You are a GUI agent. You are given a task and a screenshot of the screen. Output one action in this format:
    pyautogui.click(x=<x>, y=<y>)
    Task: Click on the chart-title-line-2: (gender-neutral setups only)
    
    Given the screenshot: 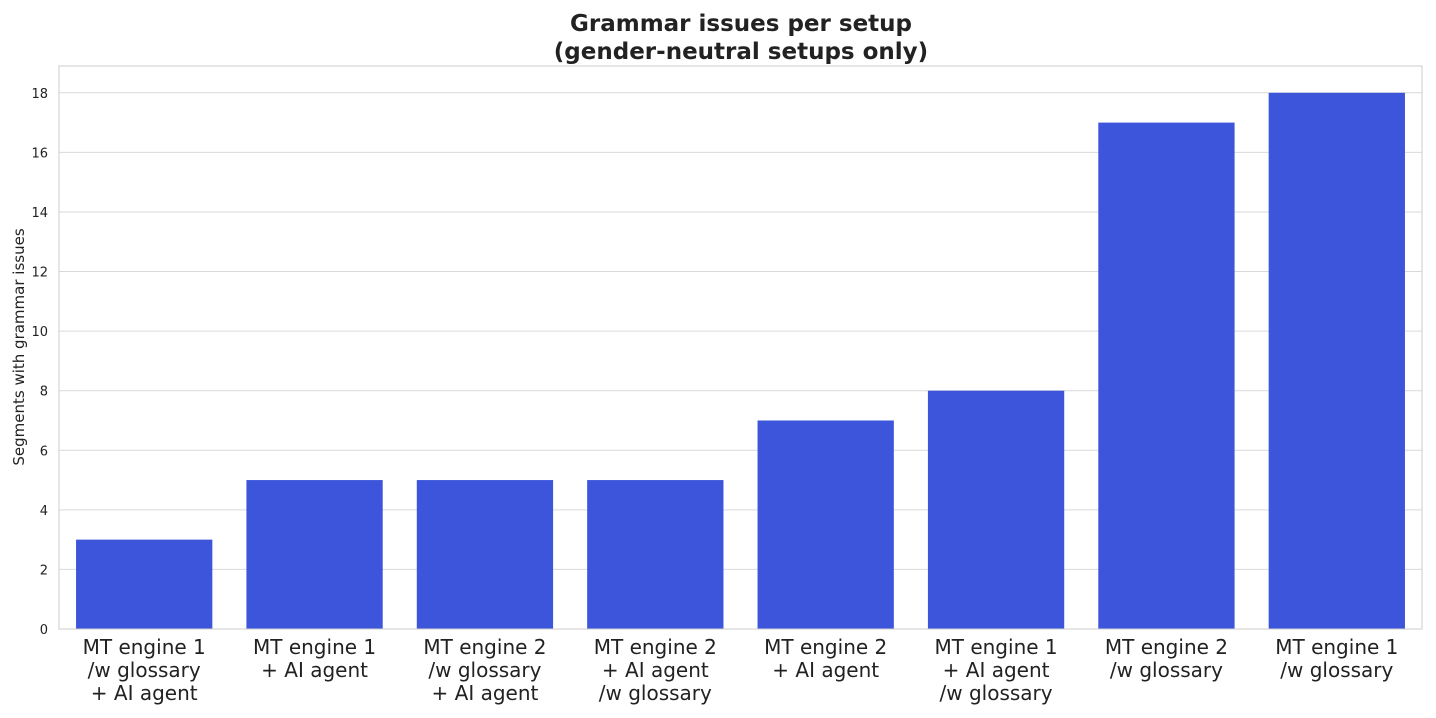 What is the action you would take?
    pyautogui.click(x=741, y=52)
    